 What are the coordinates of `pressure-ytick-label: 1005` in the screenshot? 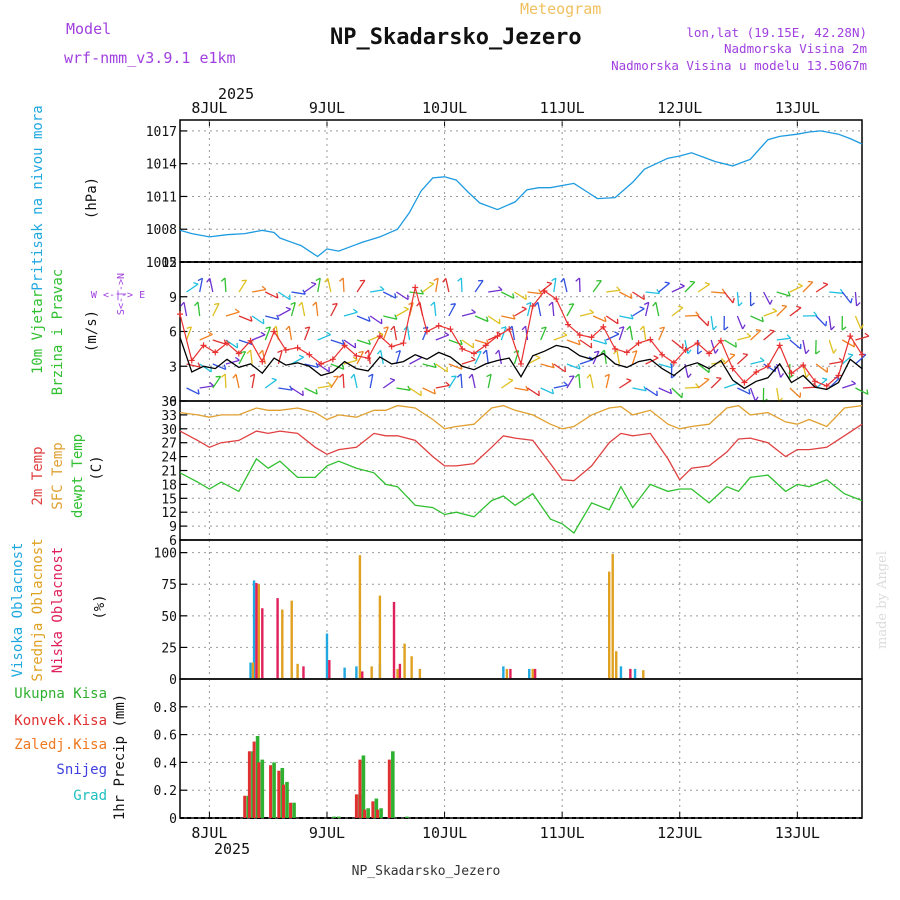 It's located at (161, 263).